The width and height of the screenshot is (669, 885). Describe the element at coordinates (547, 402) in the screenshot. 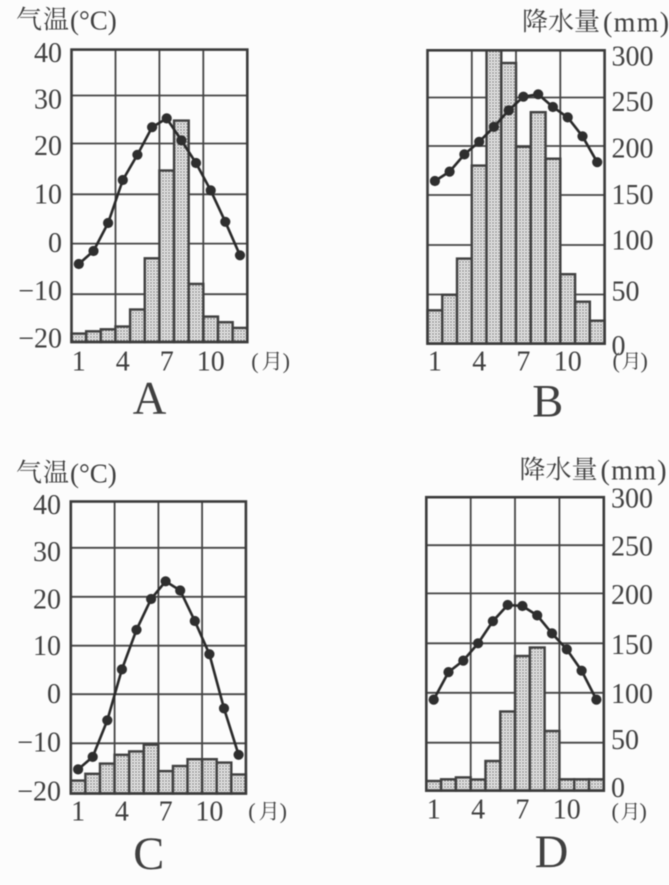

I see `svg-text: B` at that location.